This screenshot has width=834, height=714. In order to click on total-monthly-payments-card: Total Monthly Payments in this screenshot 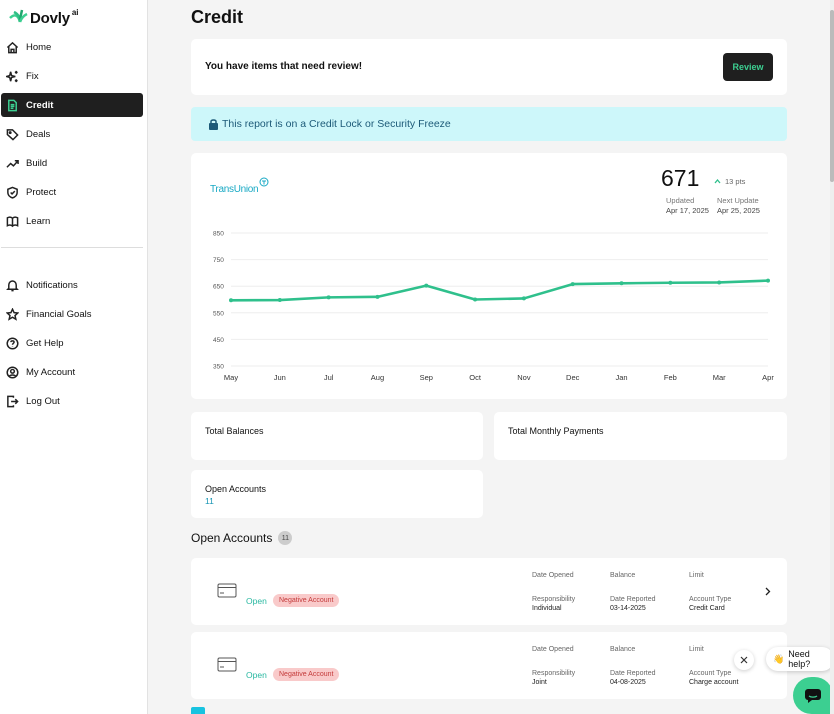, I will do `click(640, 436)`.